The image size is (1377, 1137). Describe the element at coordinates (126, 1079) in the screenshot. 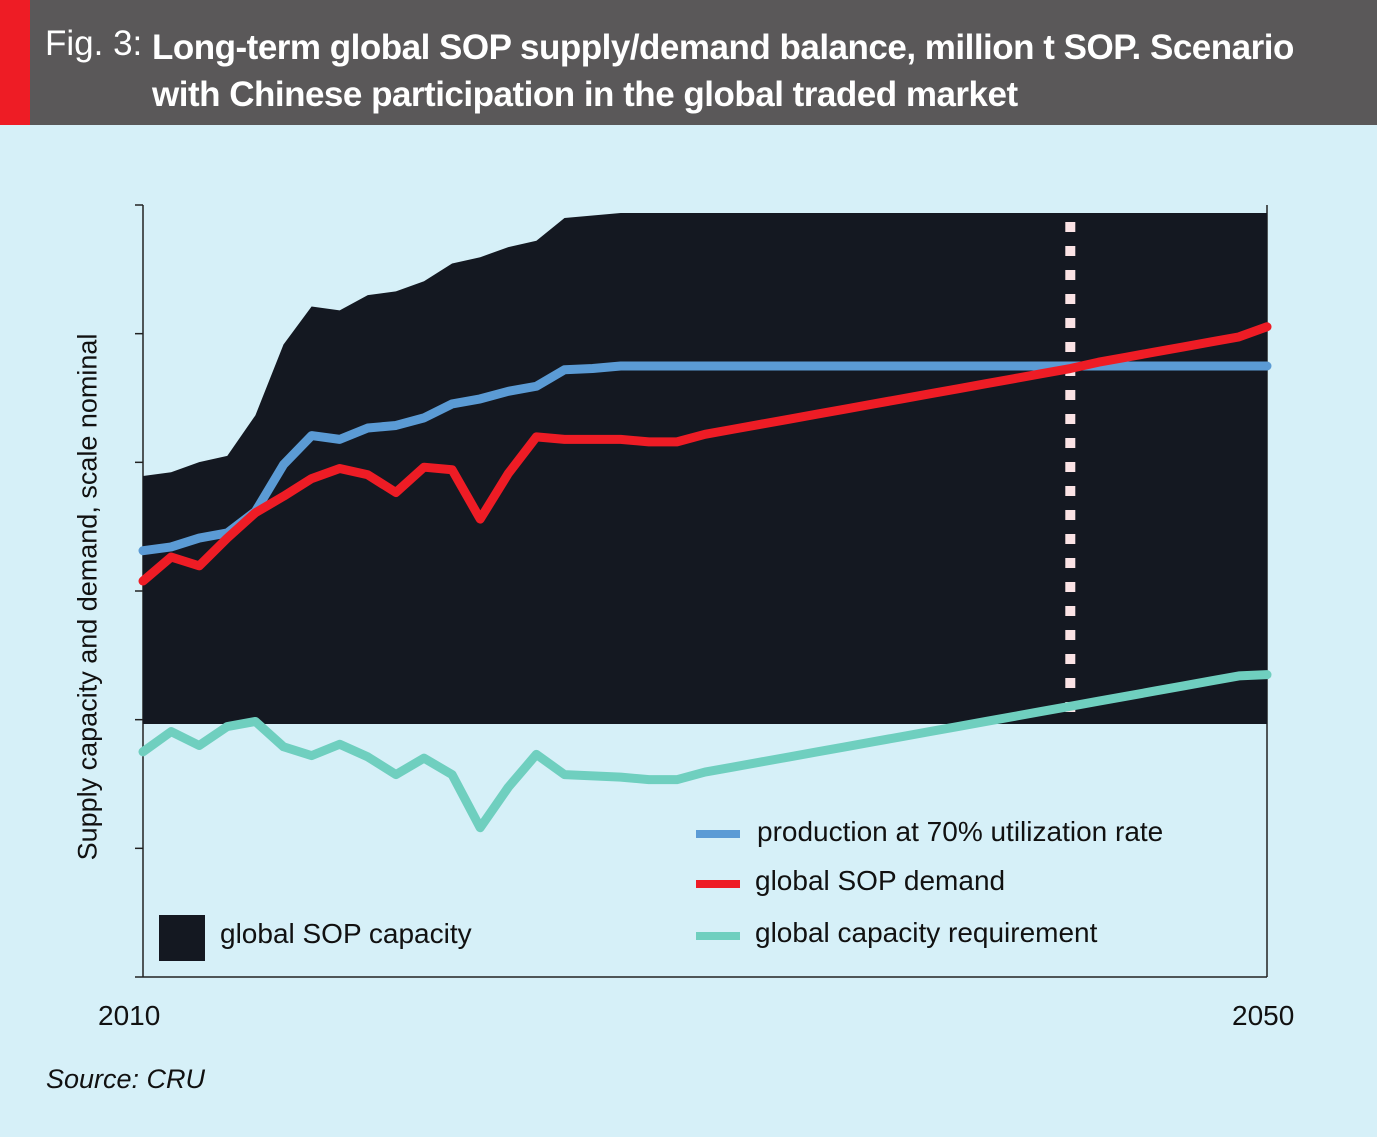

I see `source-note: Source: CRU` at that location.